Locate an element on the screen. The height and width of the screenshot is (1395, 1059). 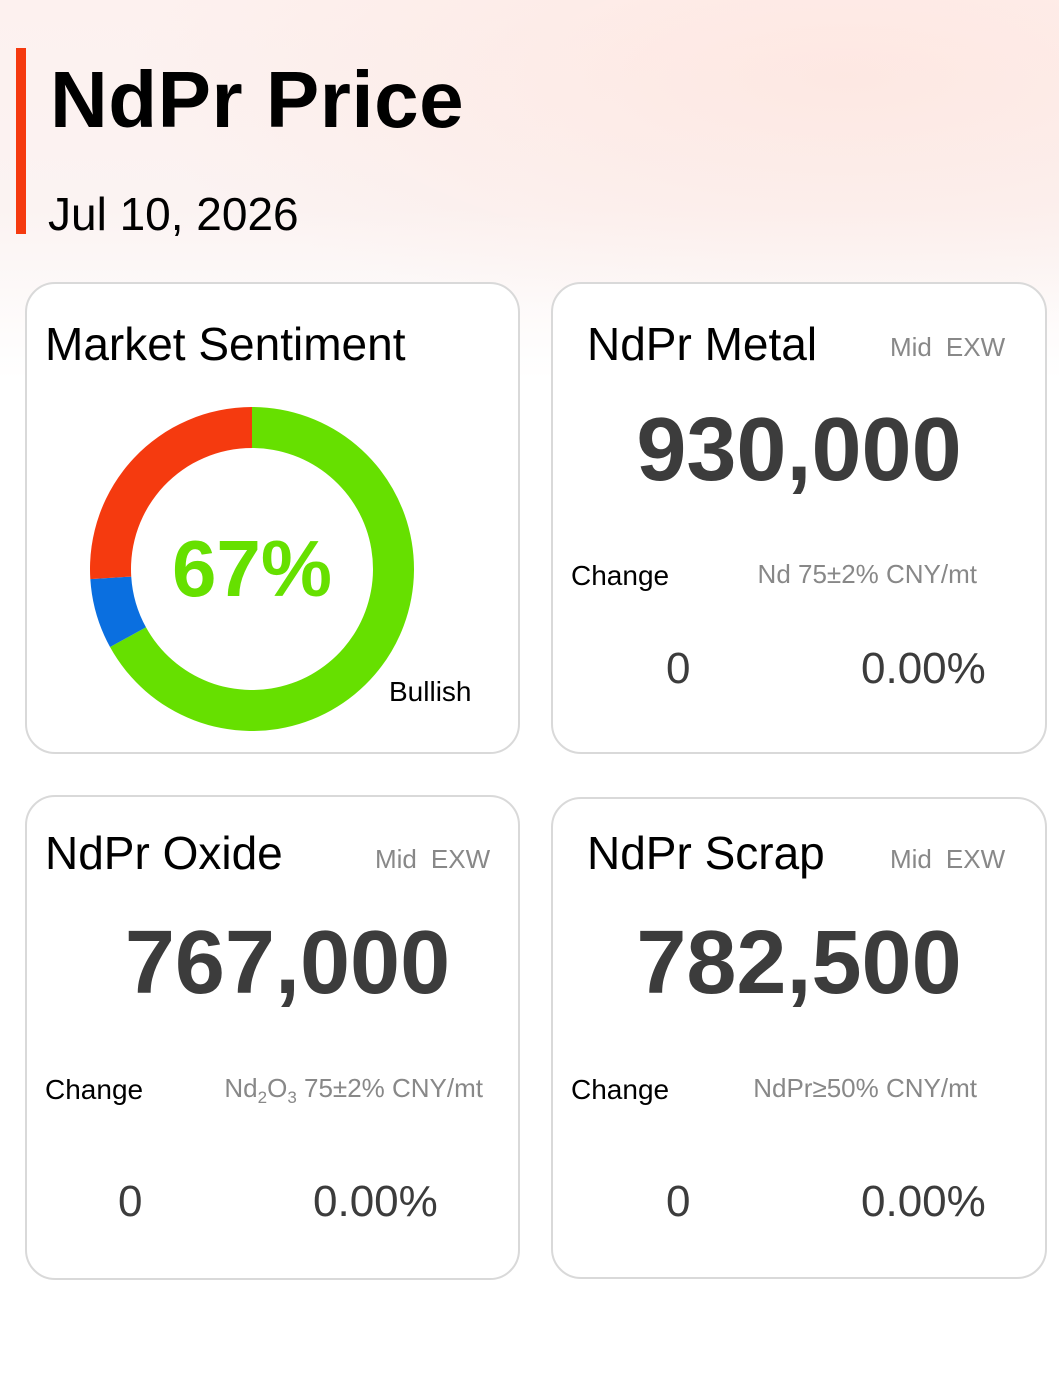
scrap-spec: NdPr≥50% CNY/mt is located at coordinates (865, 1088).